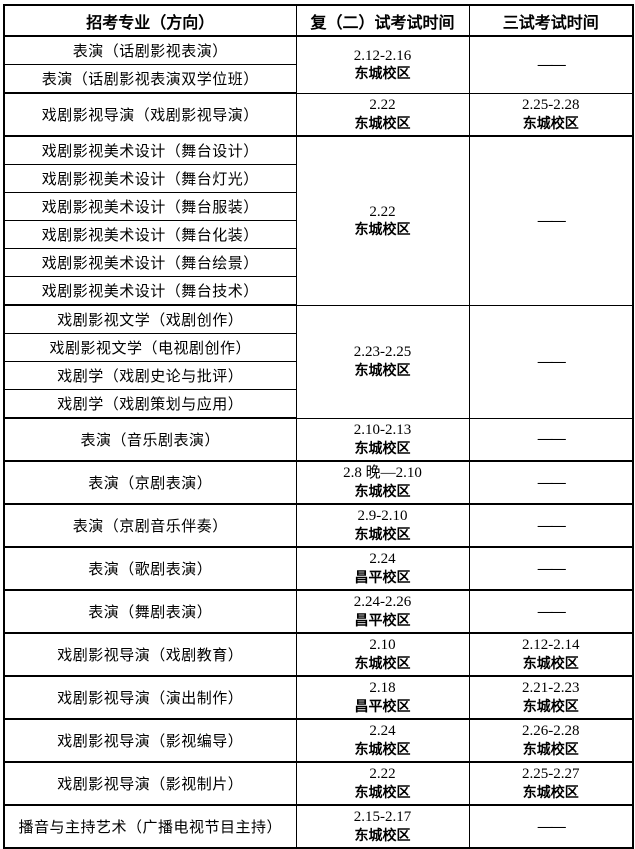  I want to click on exam-date: 2.12-2.14, so click(551, 645).